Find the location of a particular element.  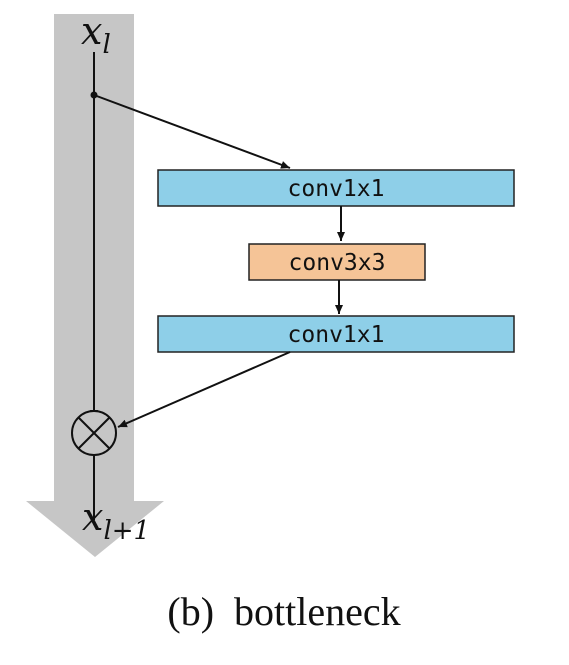

conv1x1-top-label: conv1x1 is located at coordinates (336, 189).